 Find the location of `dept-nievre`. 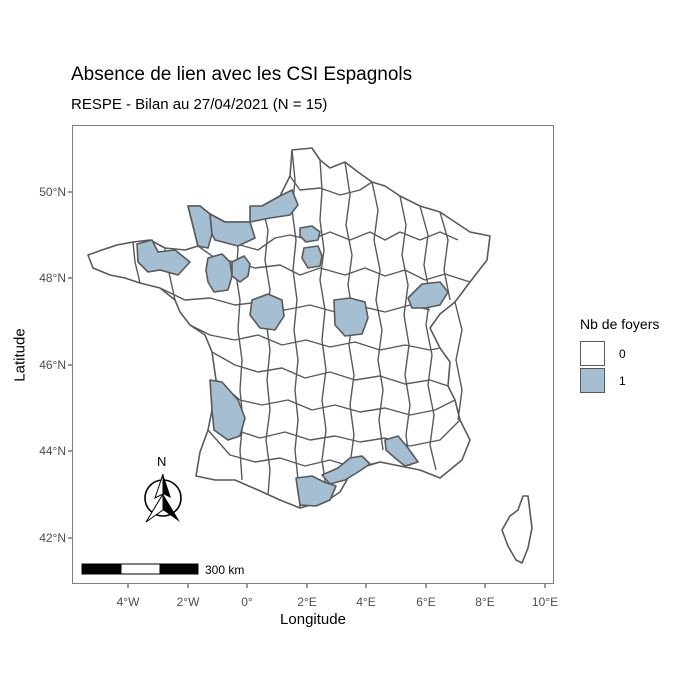

dept-nievre is located at coordinates (351, 317).